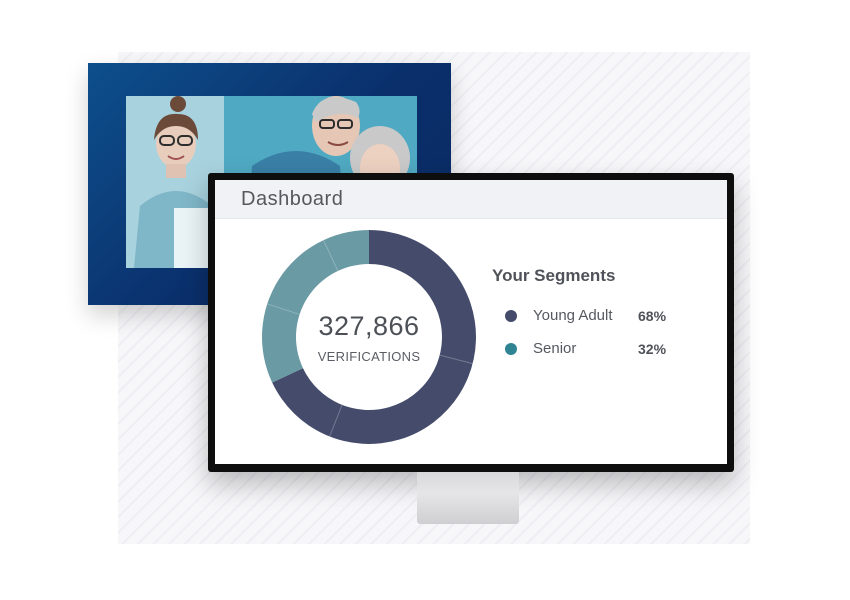  I want to click on verifications-label: VERIFICATIONS, so click(369, 356).